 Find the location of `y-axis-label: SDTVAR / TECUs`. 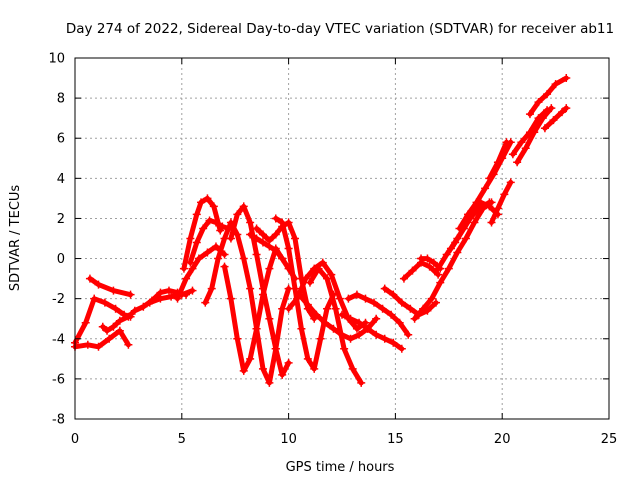

y-axis-label: SDTVAR / TECUs is located at coordinates (15, 238).